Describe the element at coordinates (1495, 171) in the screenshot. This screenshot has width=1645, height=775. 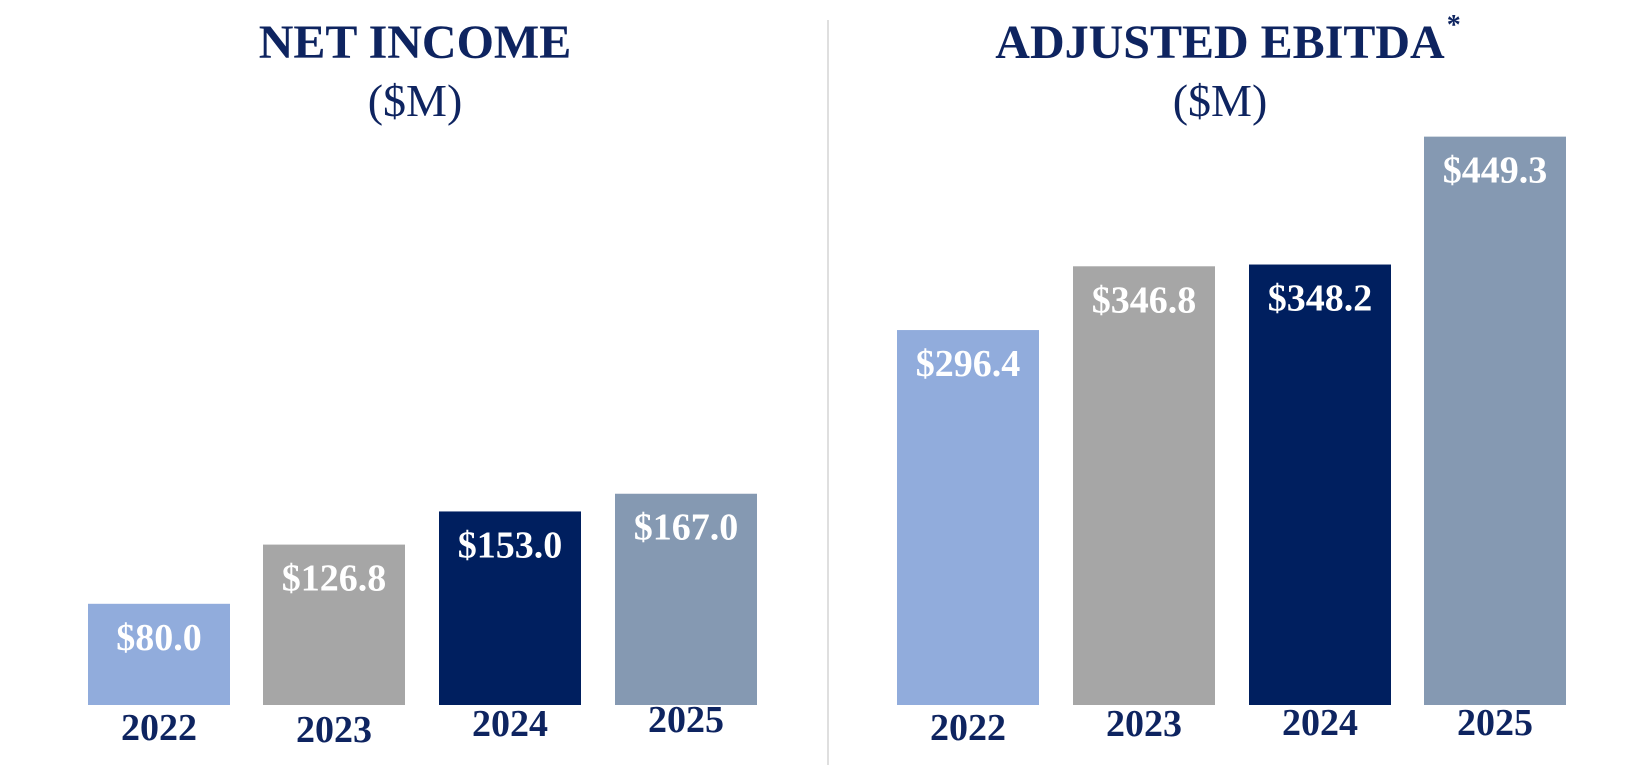
I see `bar-value-label: $449.3` at that location.